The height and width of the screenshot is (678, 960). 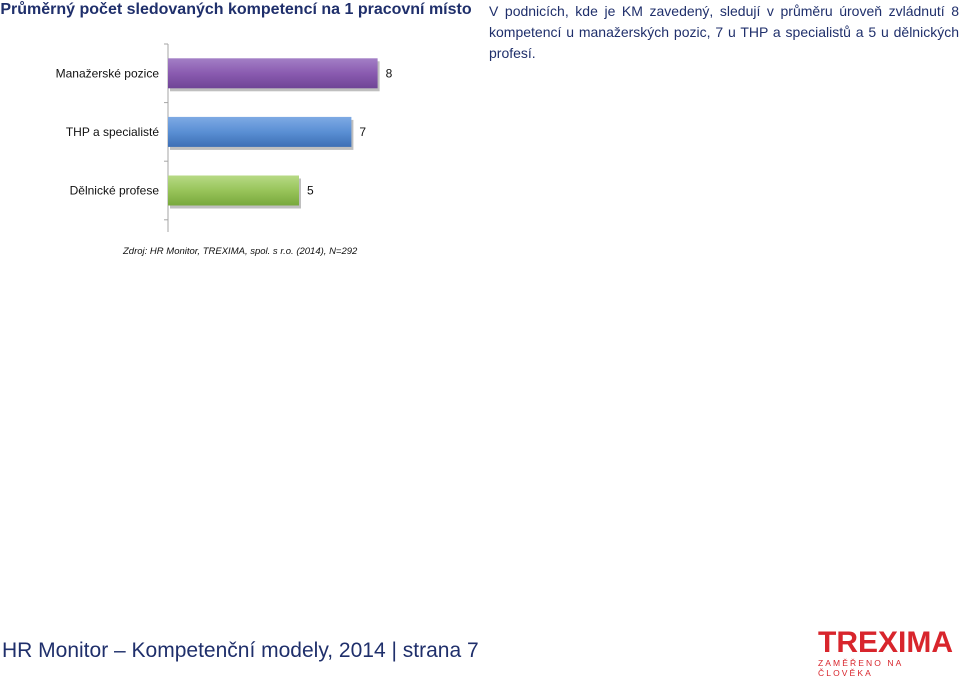 What do you see at coordinates (885, 642) in the screenshot?
I see `logo-wordmark: TREXIMA` at bounding box center [885, 642].